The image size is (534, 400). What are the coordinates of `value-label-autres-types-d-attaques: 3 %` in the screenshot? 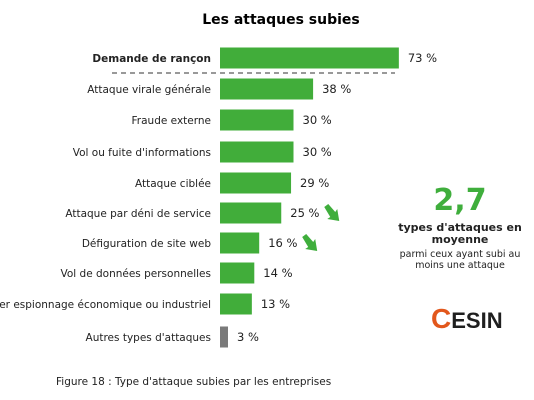 It's located at (248, 337).